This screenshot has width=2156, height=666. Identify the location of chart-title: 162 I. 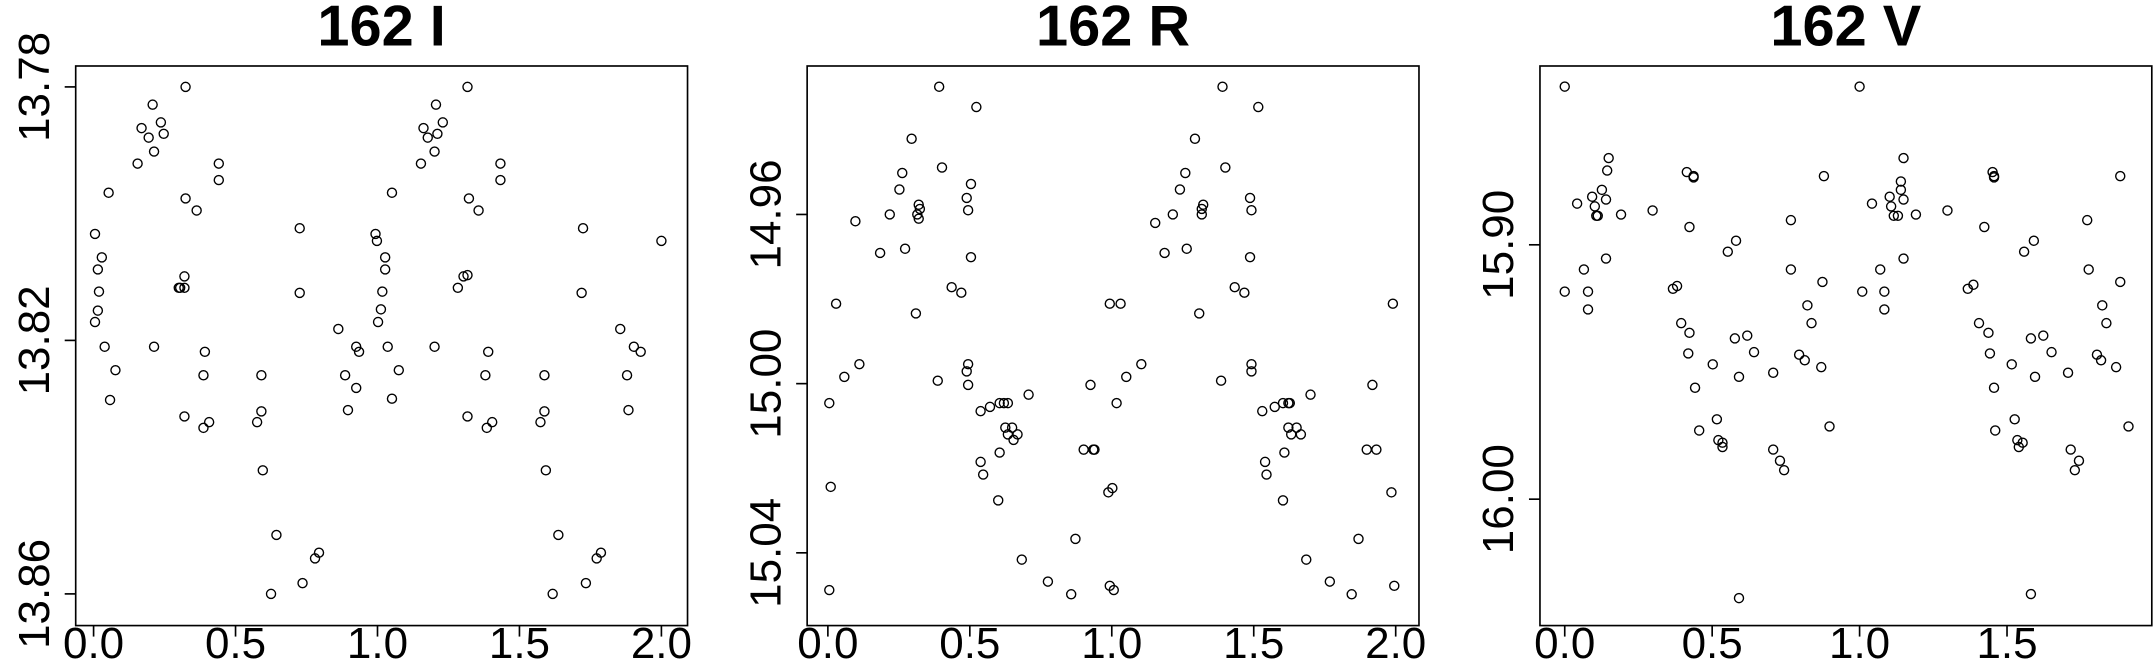
(381, 29).